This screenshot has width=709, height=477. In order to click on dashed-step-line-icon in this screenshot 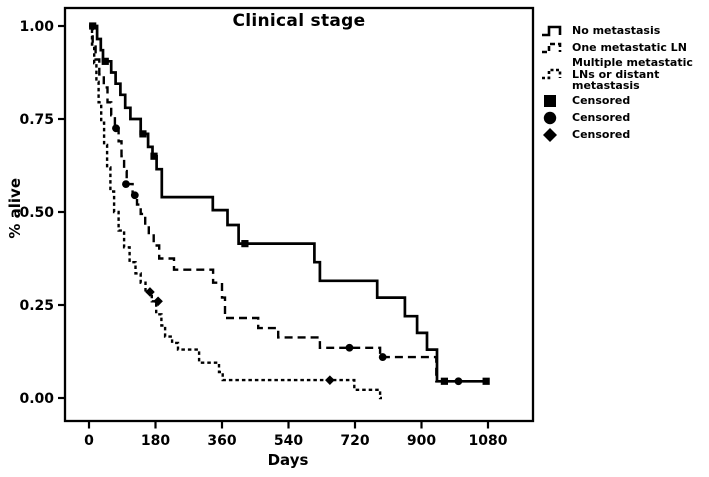, I will do `click(552, 48)`.